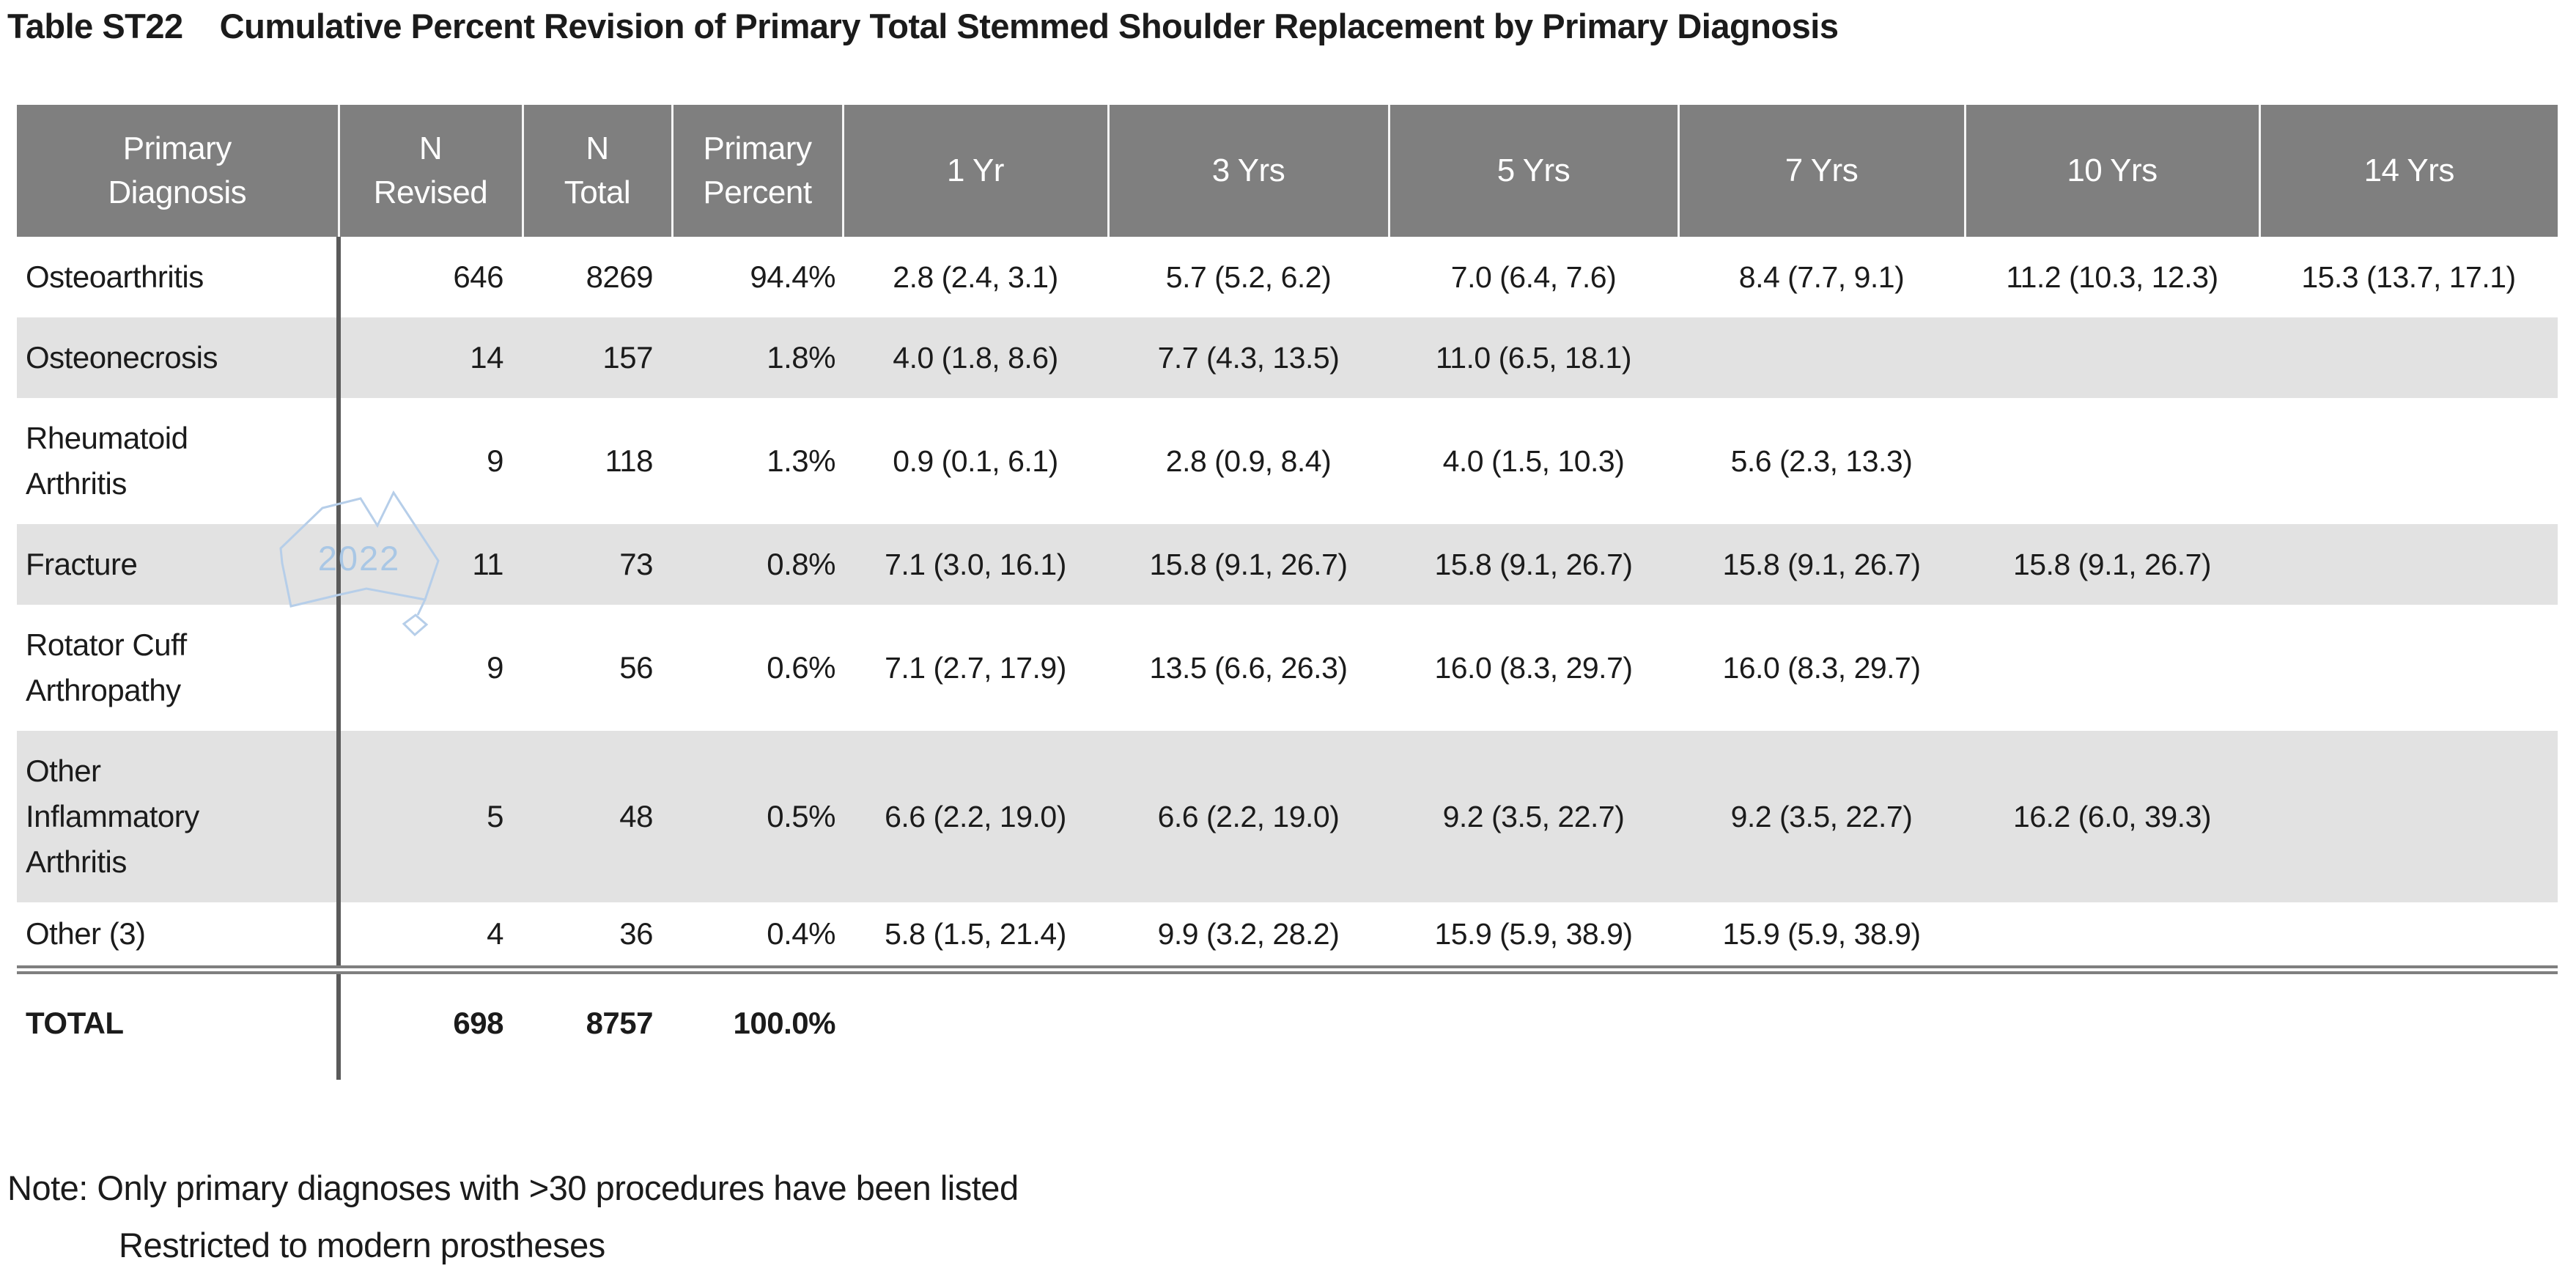  What do you see at coordinates (1821, 934) in the screenshot?
I see `cell-7yrs: 15.9 (5.9, 38.9)` at bounding box center [1821, 934].